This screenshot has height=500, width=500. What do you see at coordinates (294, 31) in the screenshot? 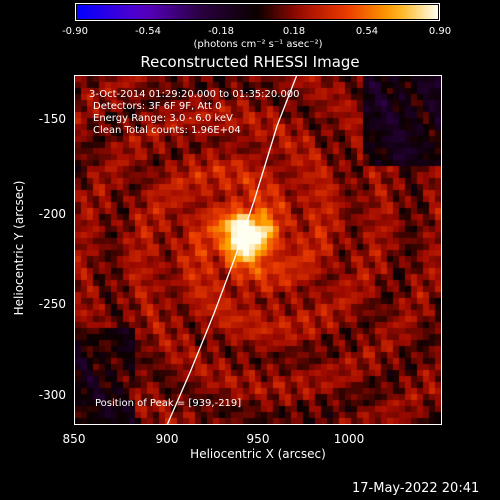
I see `colorbar-tick-label: 0.18` at bounding box center [294, 31].